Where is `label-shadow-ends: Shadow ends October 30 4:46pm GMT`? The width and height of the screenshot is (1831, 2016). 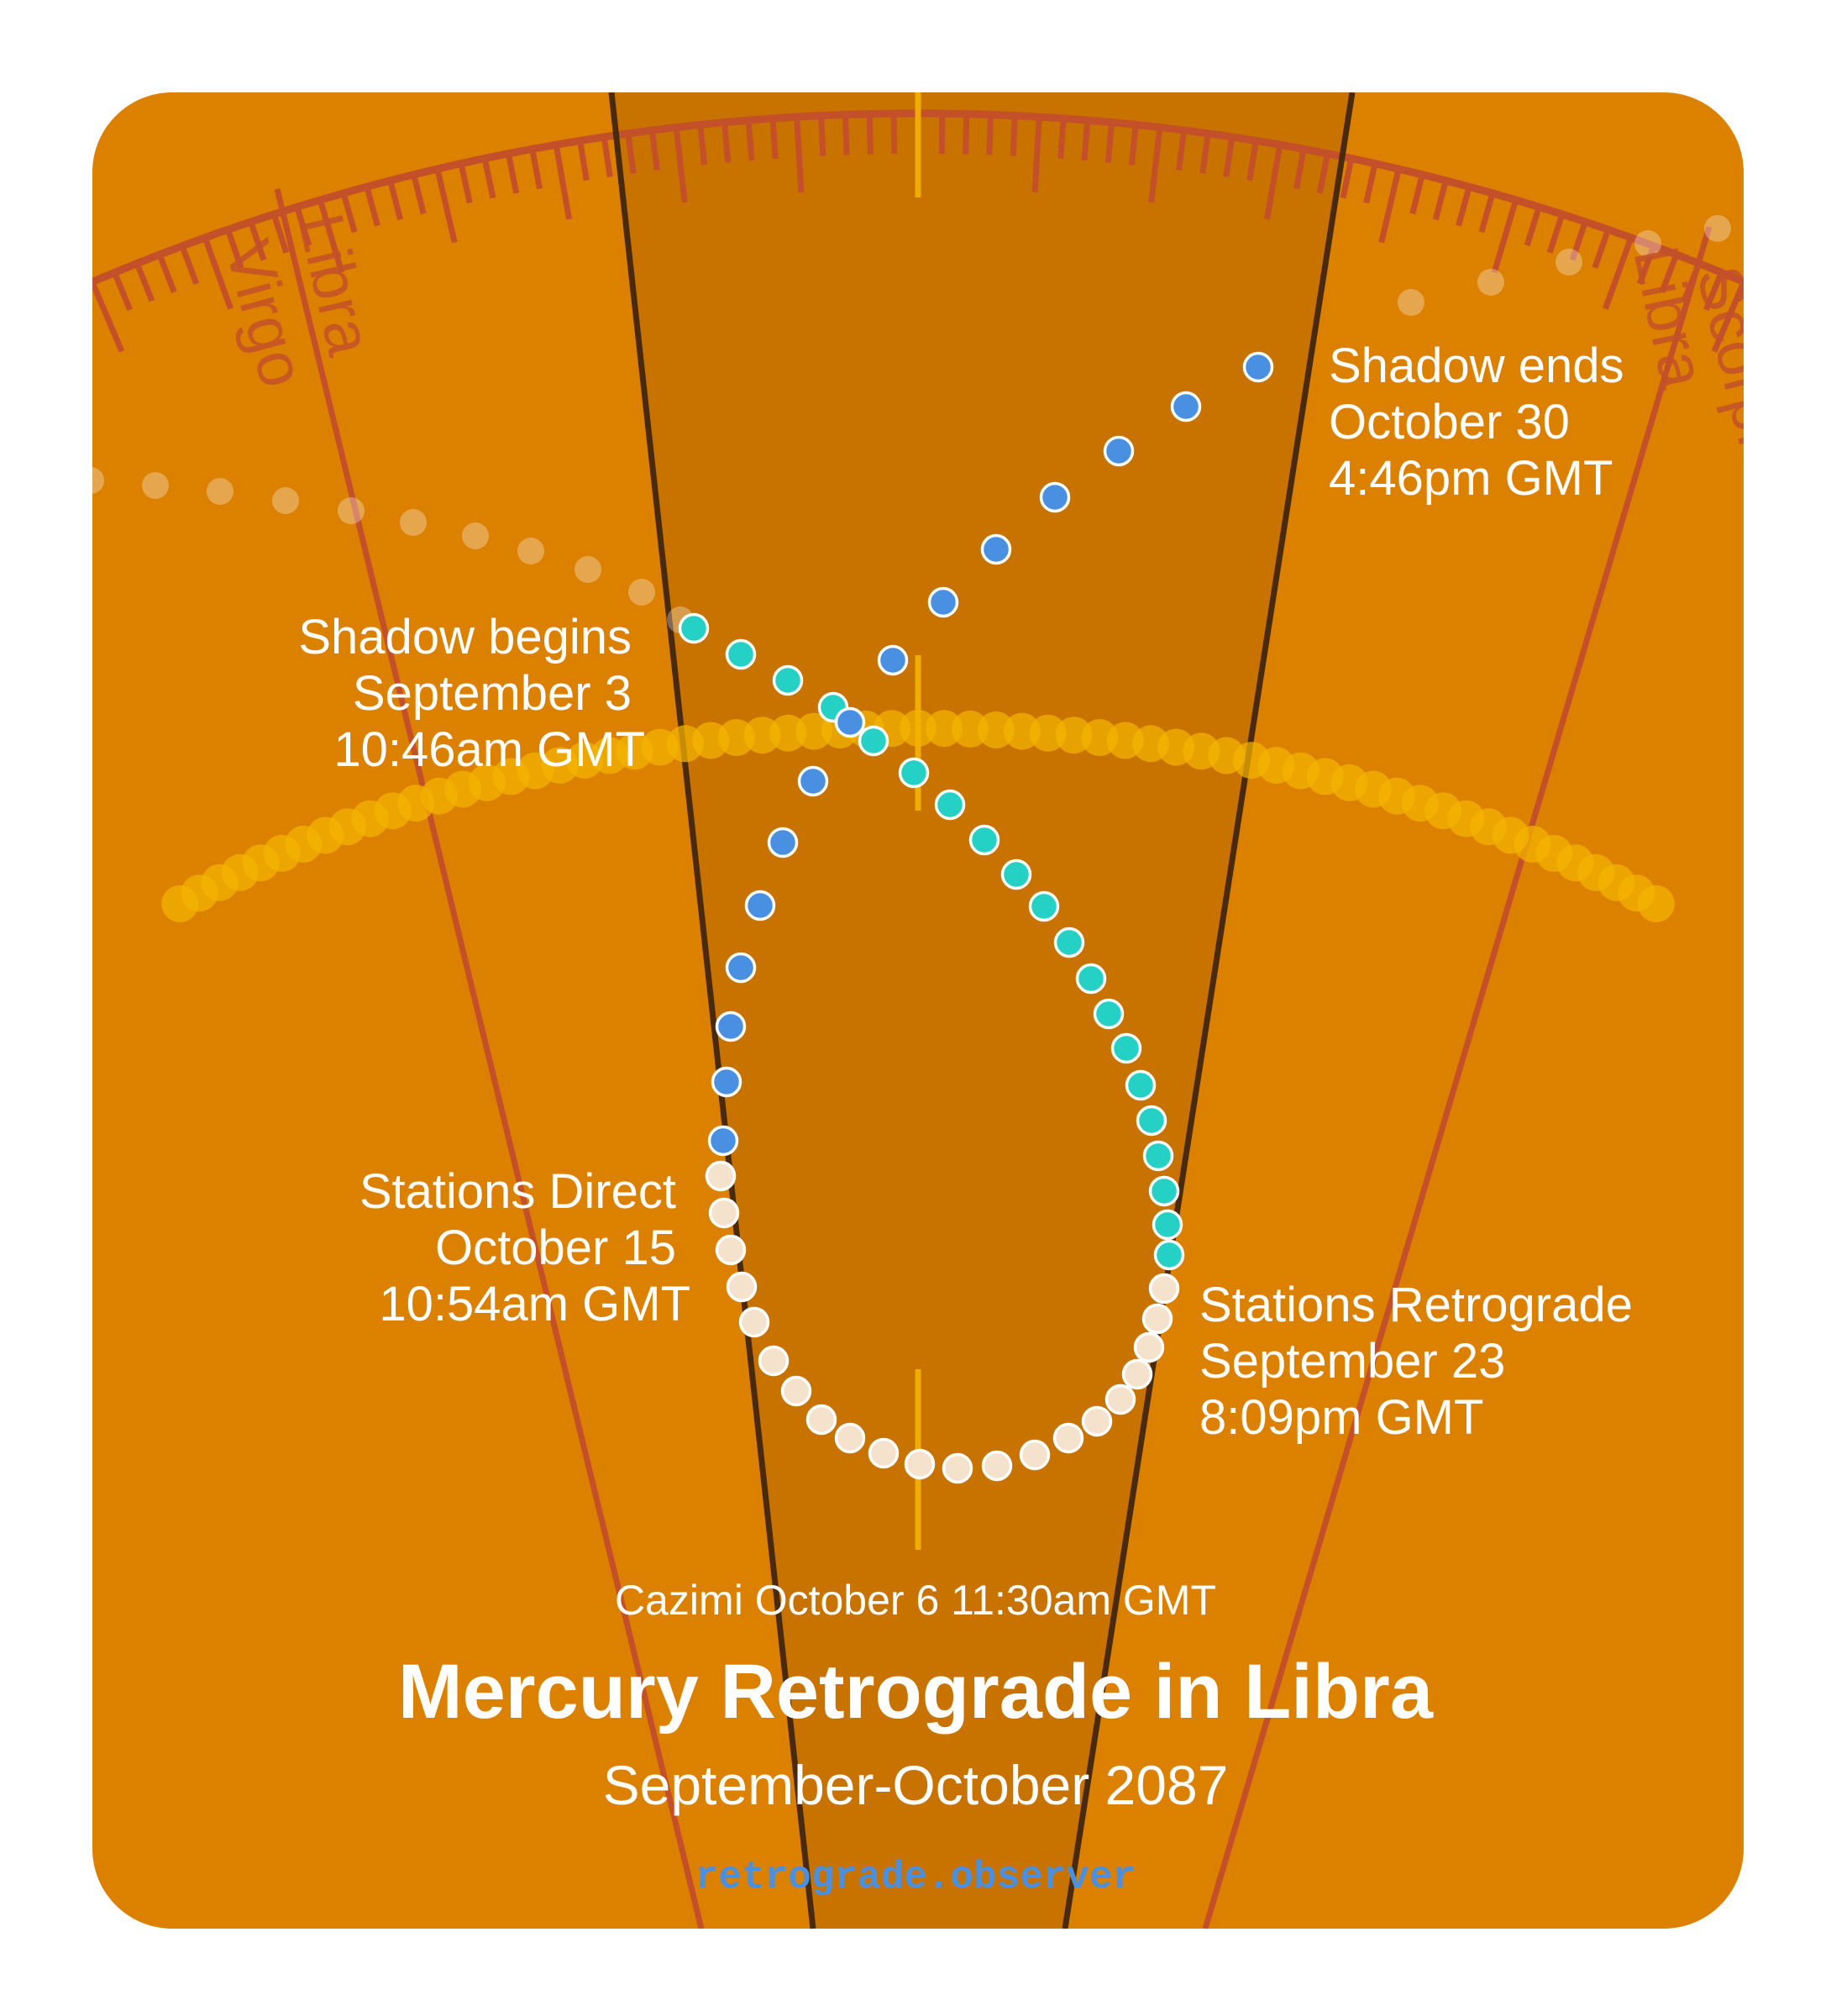
label-shadow-ends: Shadow ends October 30 4:46pm GMT is located at coordinates (1476, 422).